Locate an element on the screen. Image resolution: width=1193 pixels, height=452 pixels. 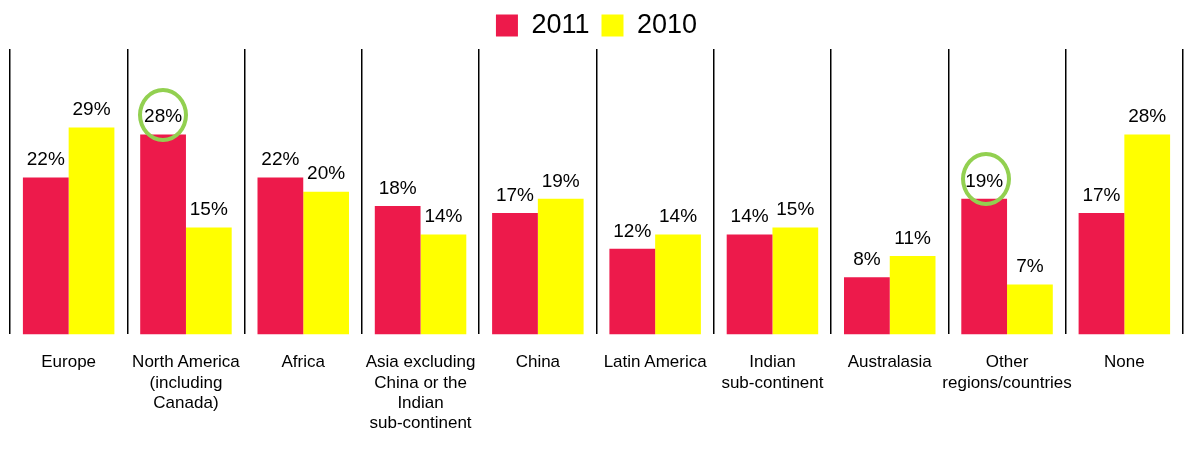
data-label: 18% is located at coordinates (397, 187).